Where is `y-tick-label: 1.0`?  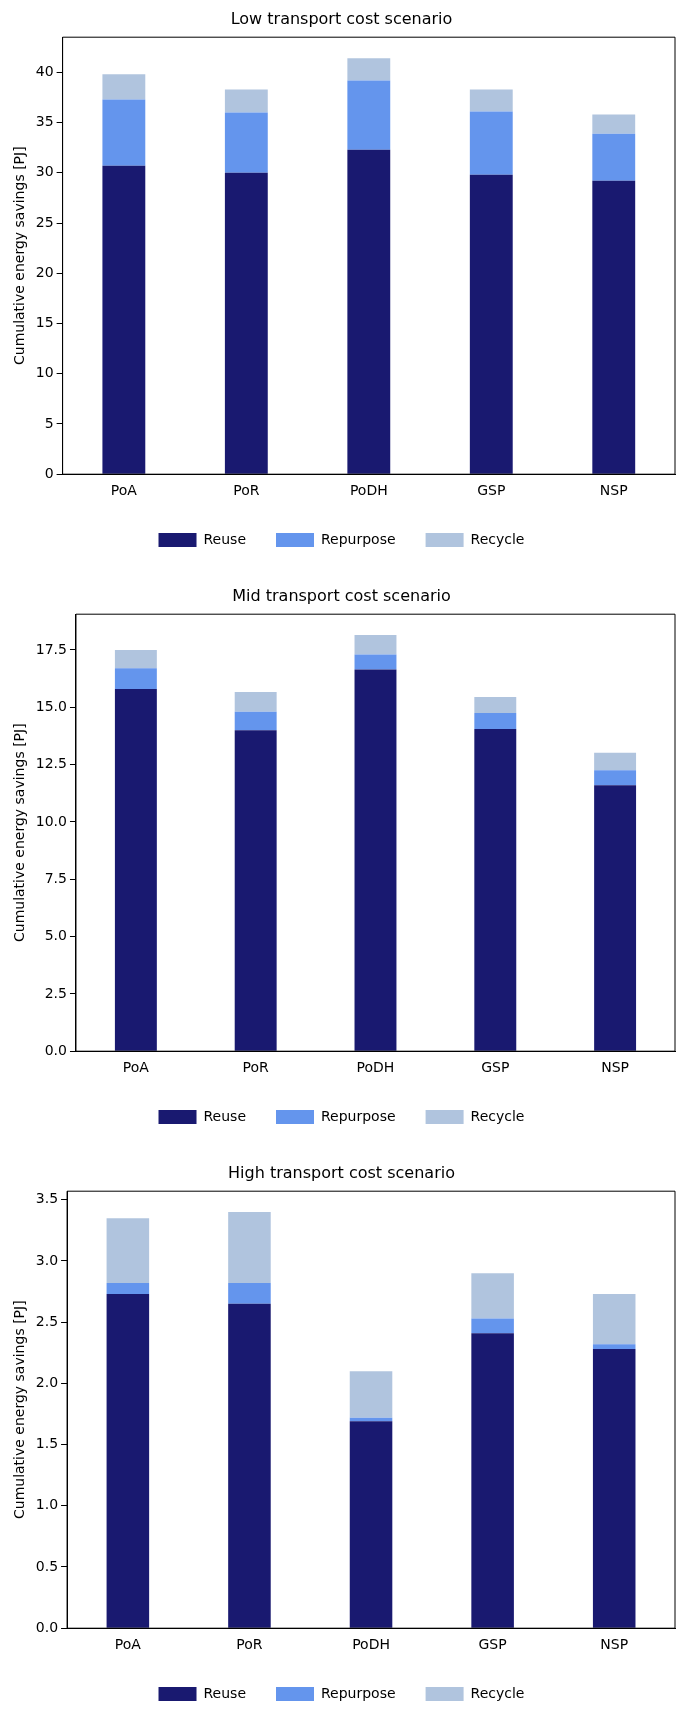 y-tick-label: 1.0 is located at coordinates (47, 1504).